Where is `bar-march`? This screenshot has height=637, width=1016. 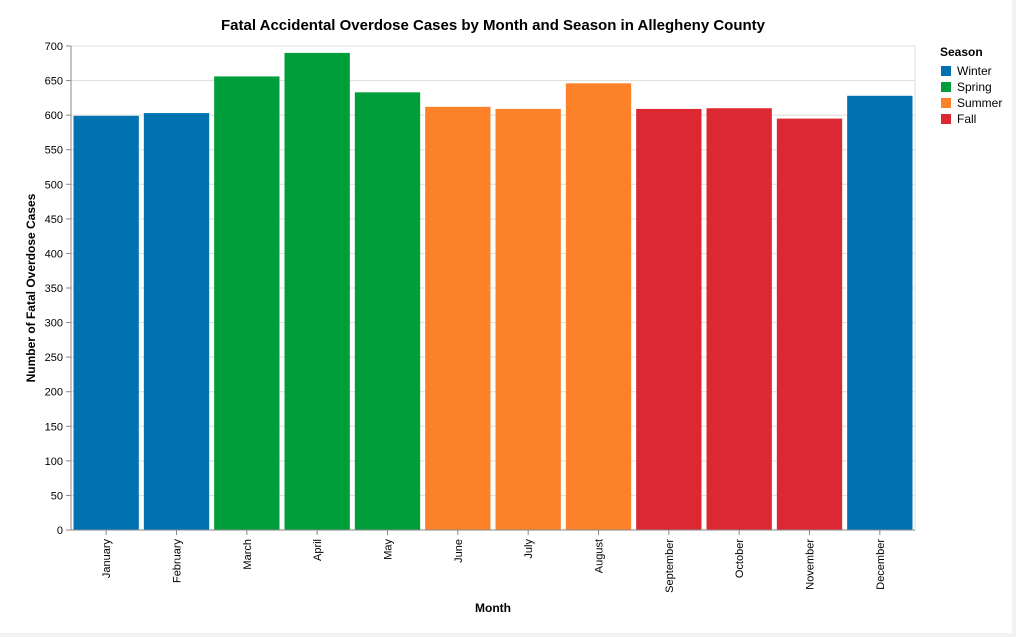 bar-march is located at coordinates (247, 303).